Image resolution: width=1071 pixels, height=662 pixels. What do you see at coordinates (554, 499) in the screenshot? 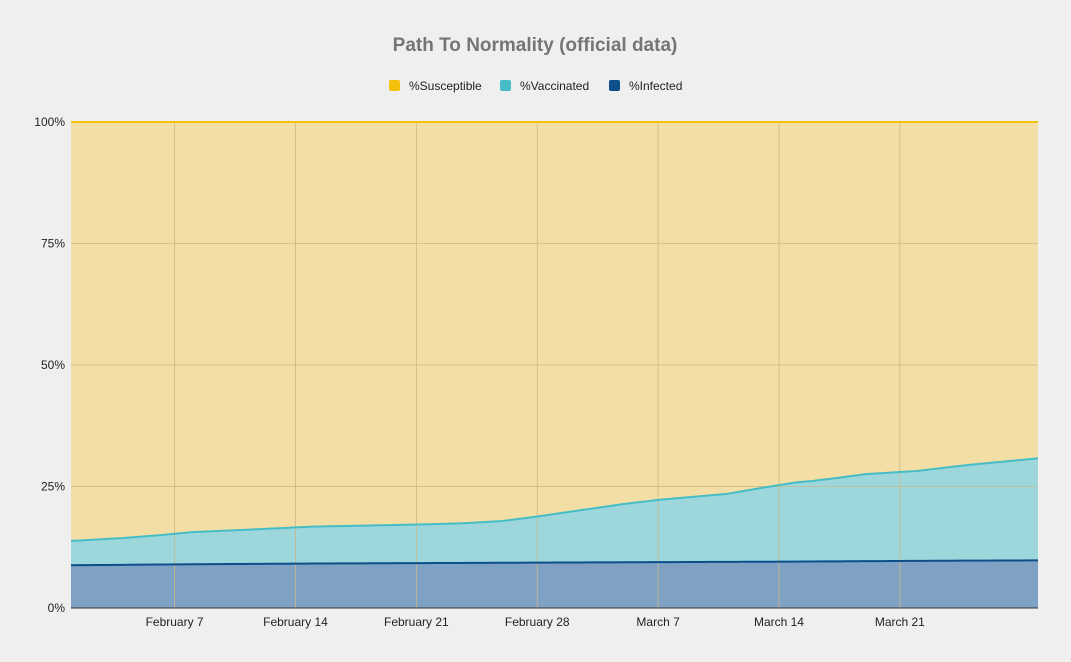
I see `series-line-vaccinated` at bounding box center [554, 499].